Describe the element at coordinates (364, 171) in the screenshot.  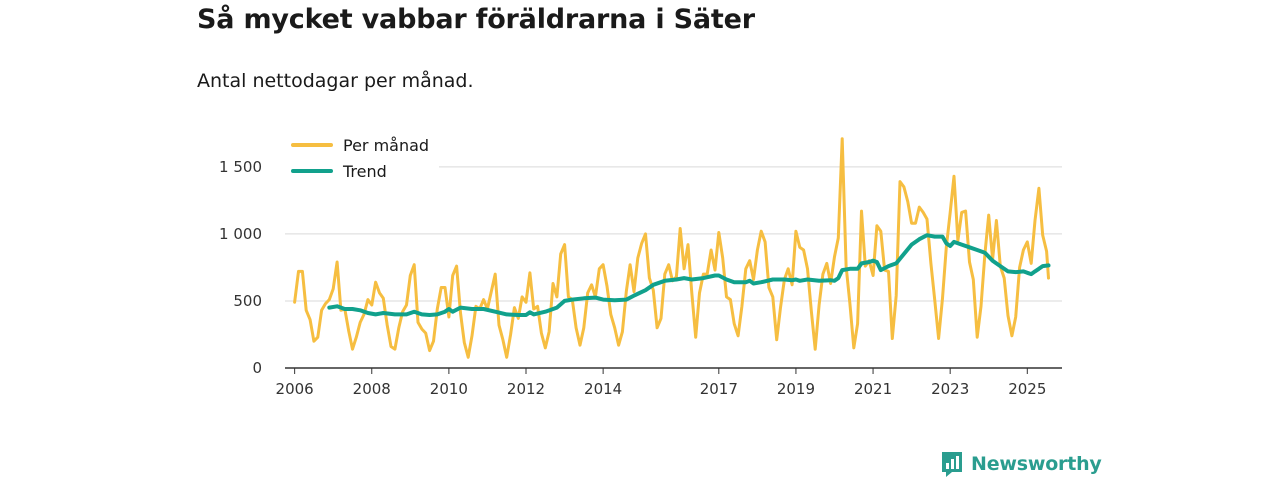
I see `legend-label-trend: Trend` at that location.